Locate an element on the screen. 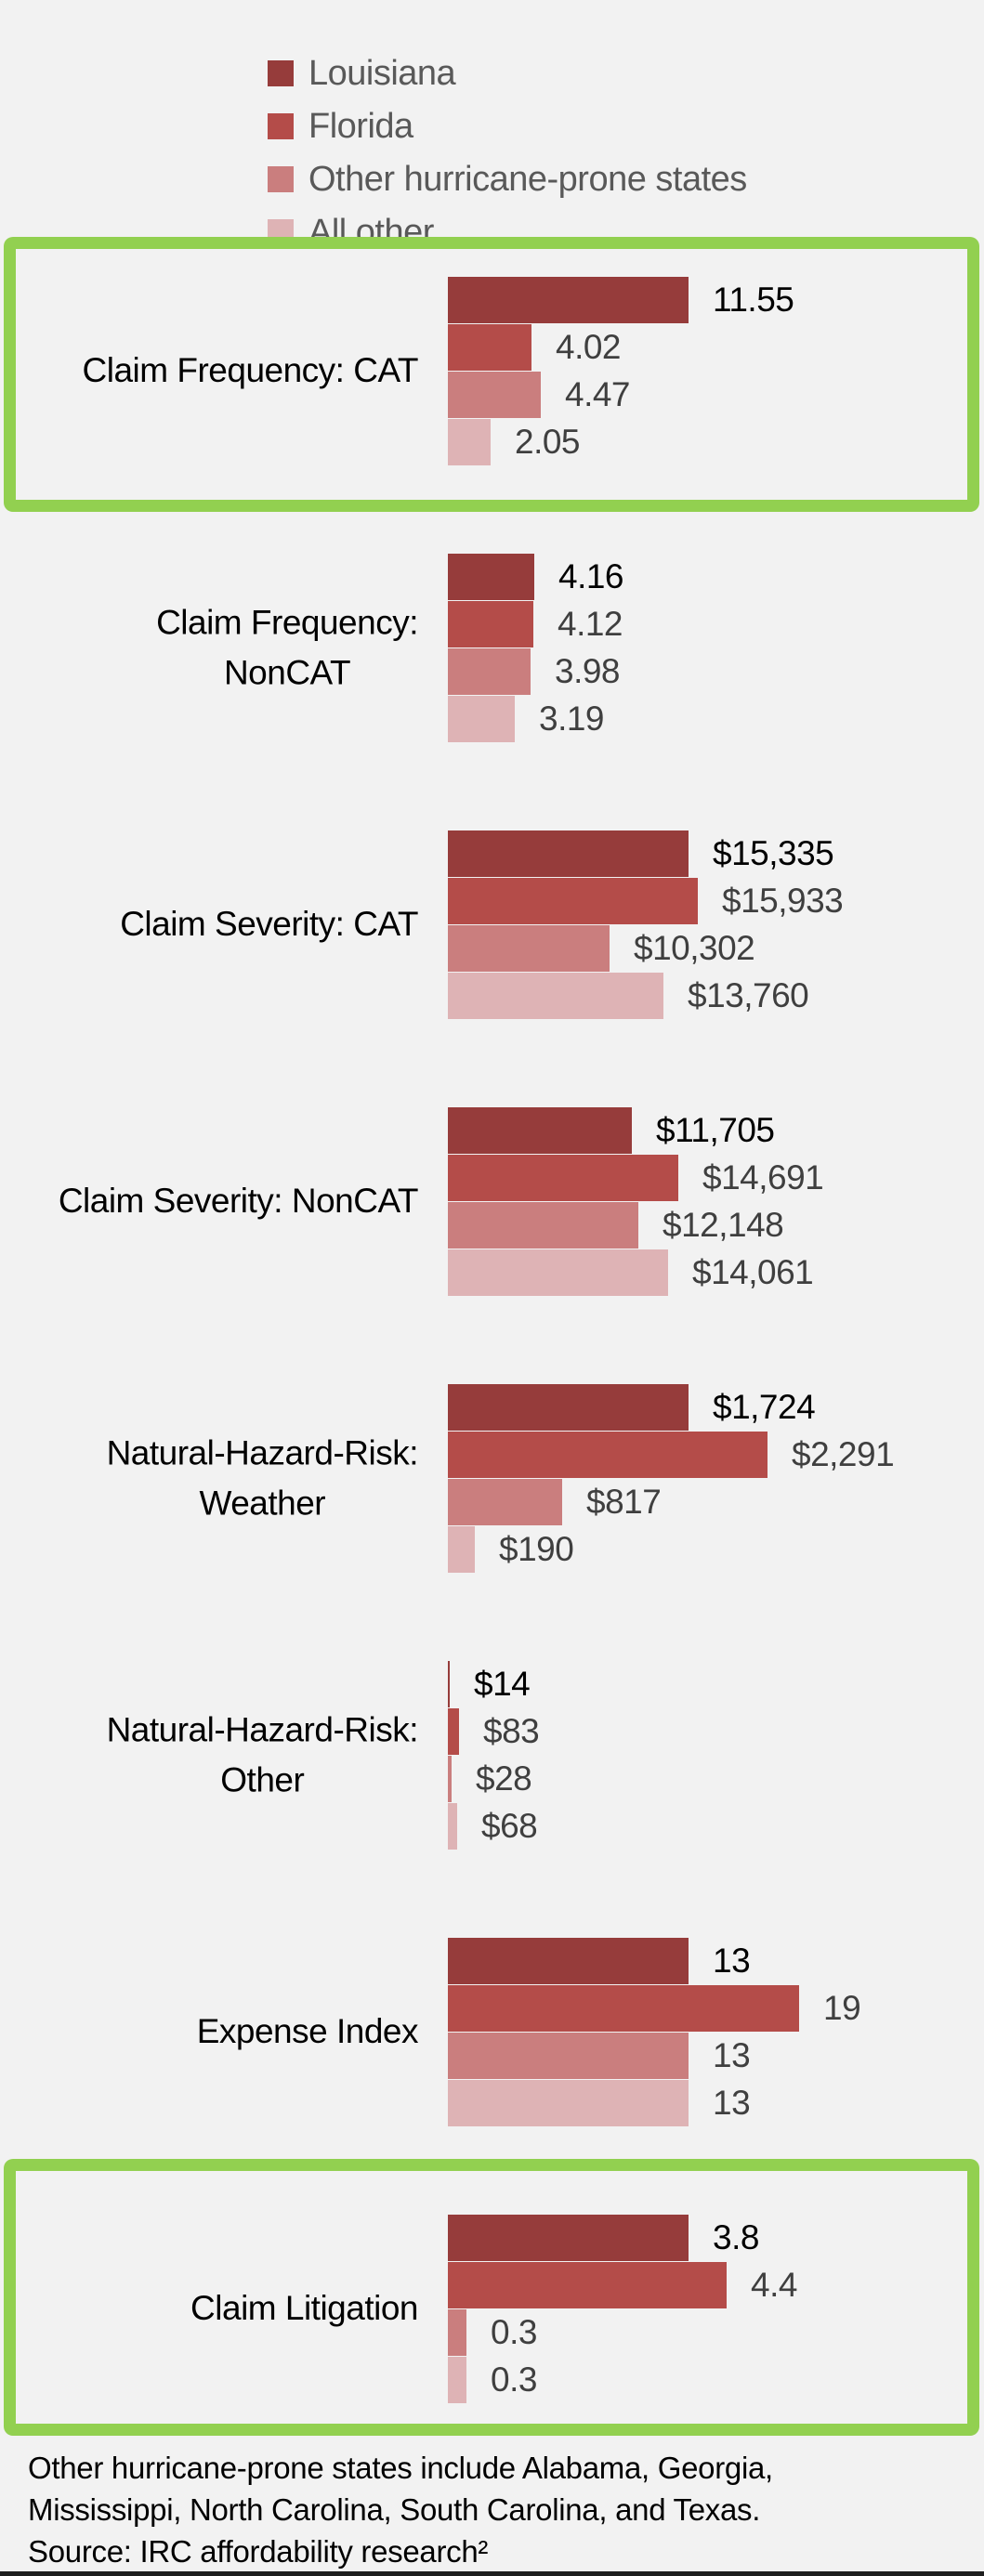 The width and height of the screenshot is (984, 2576). bar-value-label: $28 is located at coordinates (504, 1779).